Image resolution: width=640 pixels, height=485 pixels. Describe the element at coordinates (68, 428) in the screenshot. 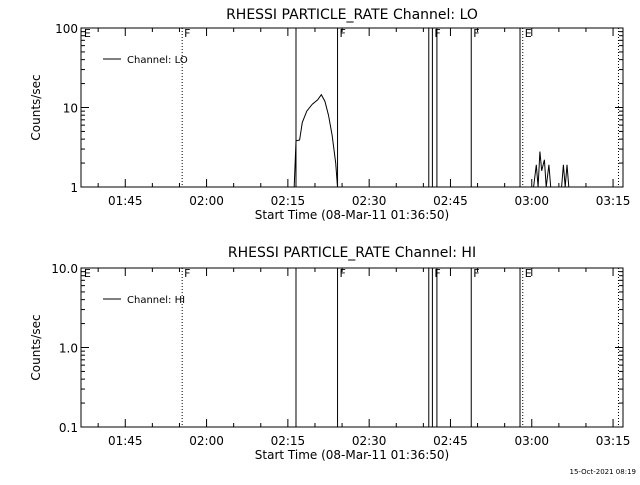

I see `y-tick-label: 0.1` at that location.